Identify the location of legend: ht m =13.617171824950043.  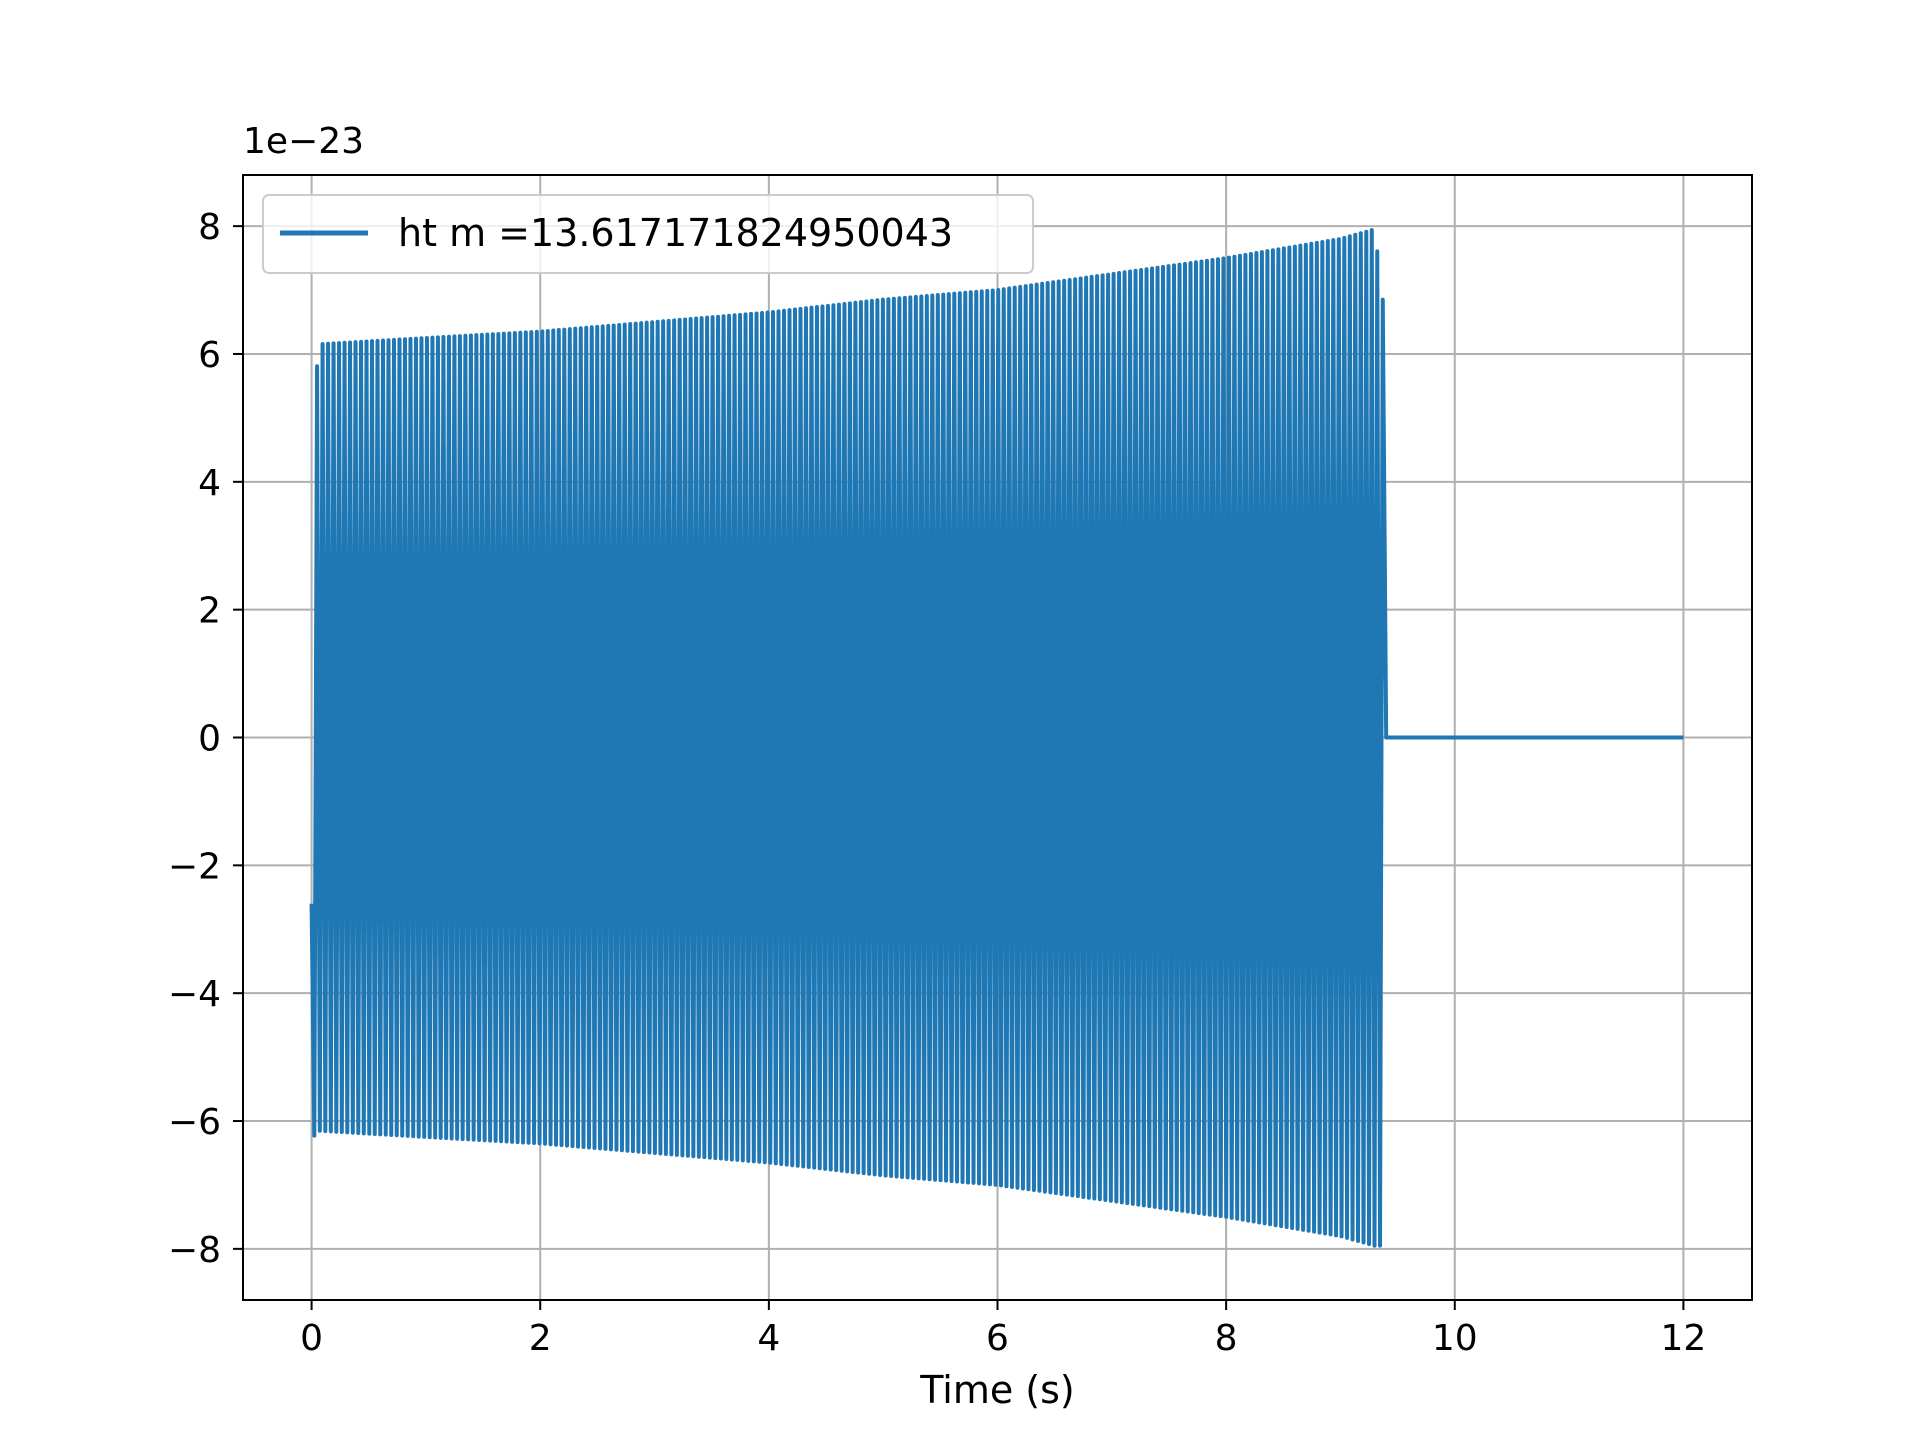
(648, 234).